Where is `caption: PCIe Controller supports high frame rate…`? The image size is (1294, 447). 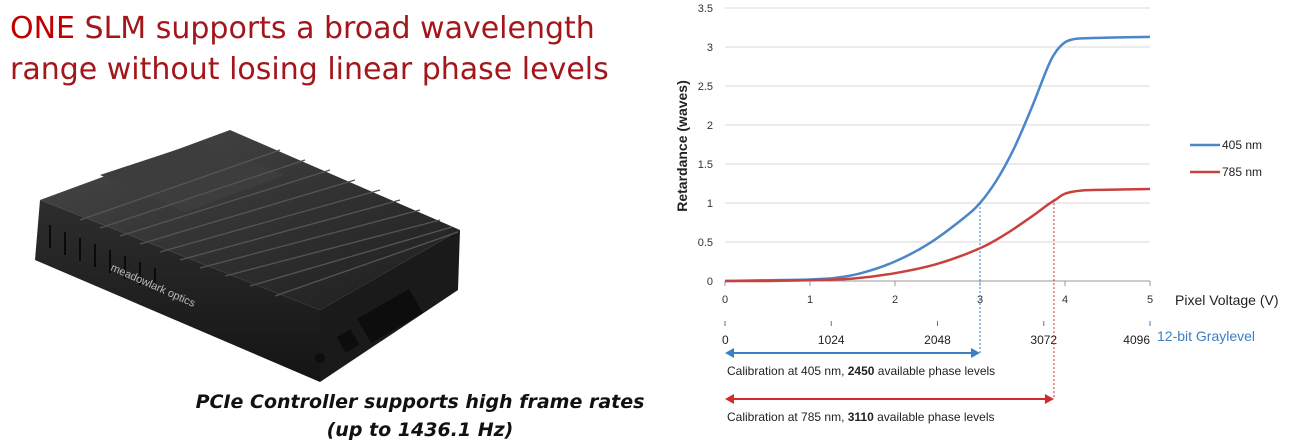
caption: PCIe Controller supports high frame rate… is located at coordinates (420, 416).